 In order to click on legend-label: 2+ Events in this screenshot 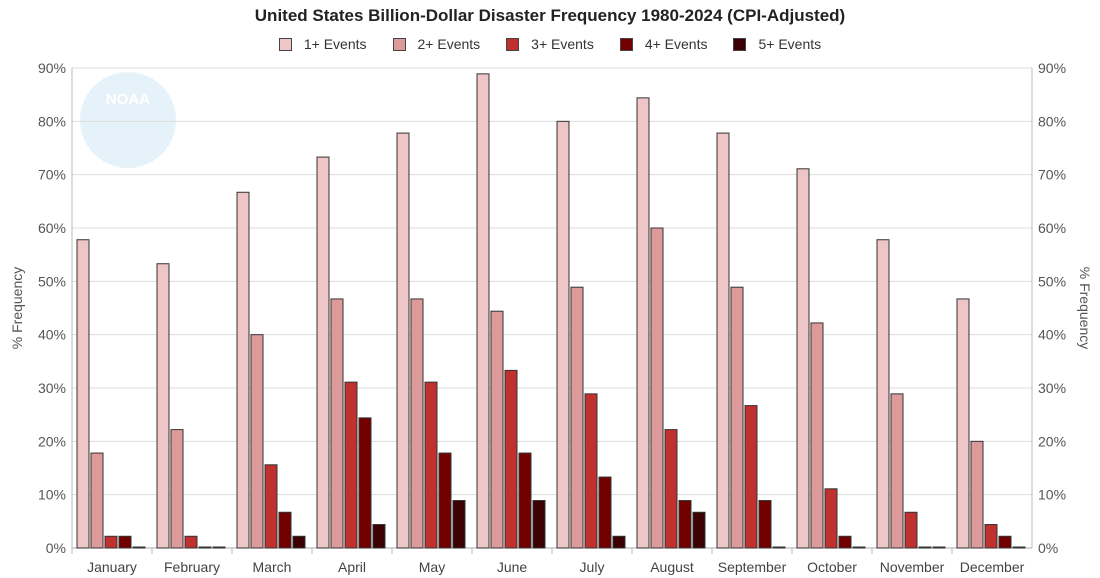, I will do `click(449, 44)`.